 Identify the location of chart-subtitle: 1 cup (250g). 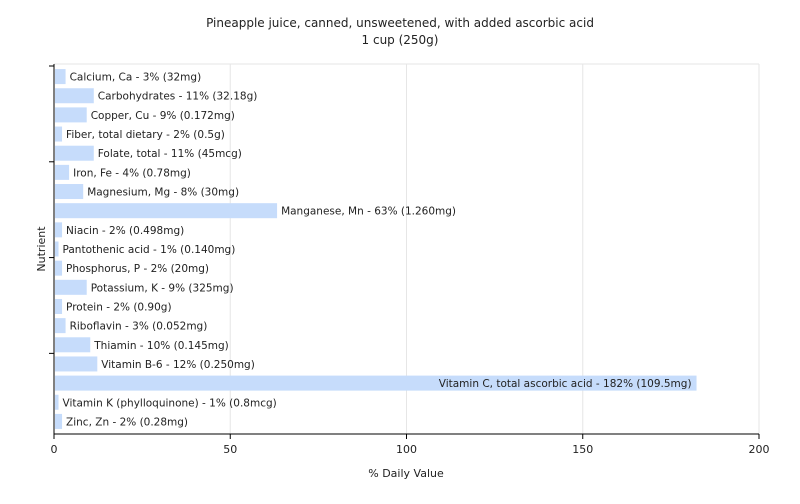
(400, 40).